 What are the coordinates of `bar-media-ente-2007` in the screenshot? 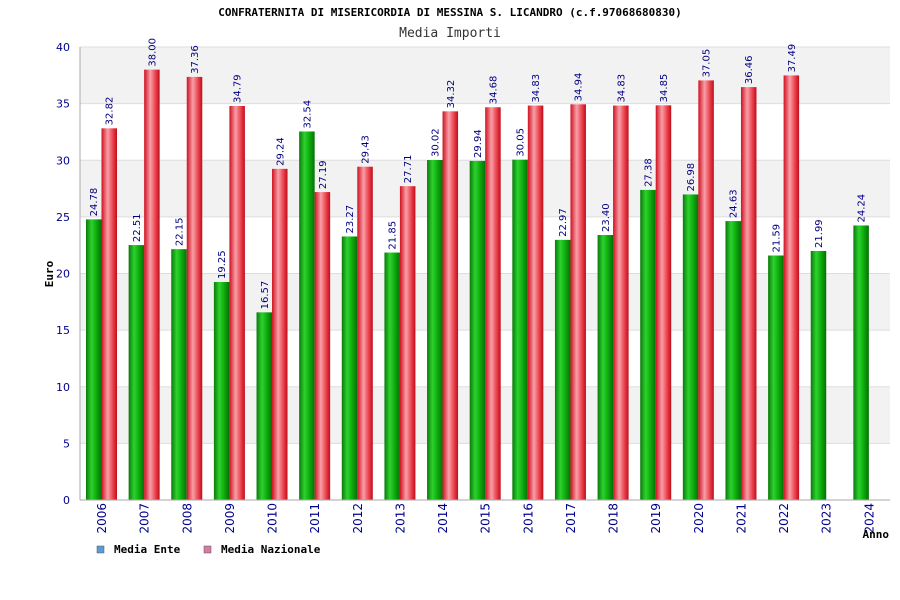 It's located at (136, 372).